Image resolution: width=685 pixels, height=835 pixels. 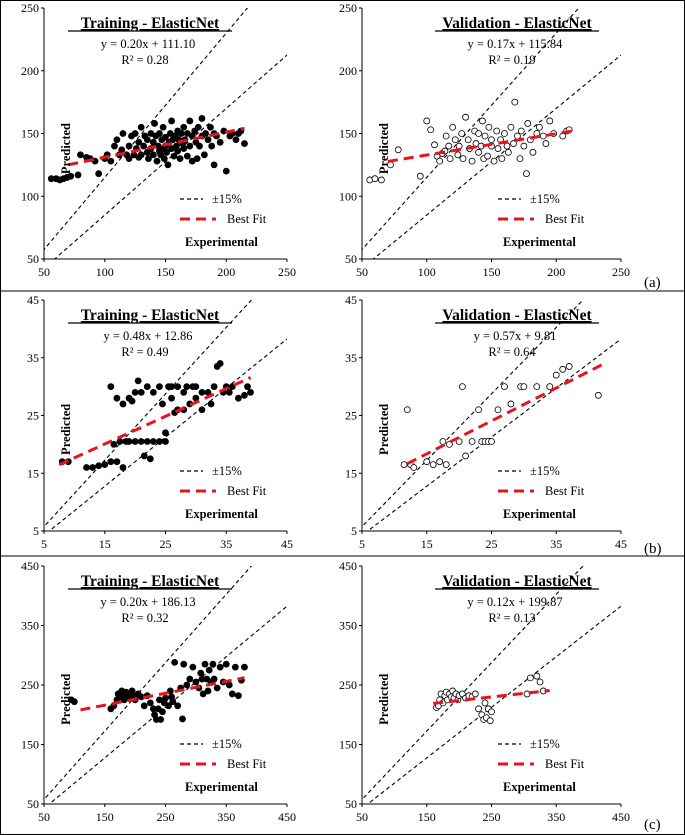 What do you see at coordinates (511, 618) in the screenshot?
I see `r-squared: R² = 0.13` at bounding box center [511, 618].